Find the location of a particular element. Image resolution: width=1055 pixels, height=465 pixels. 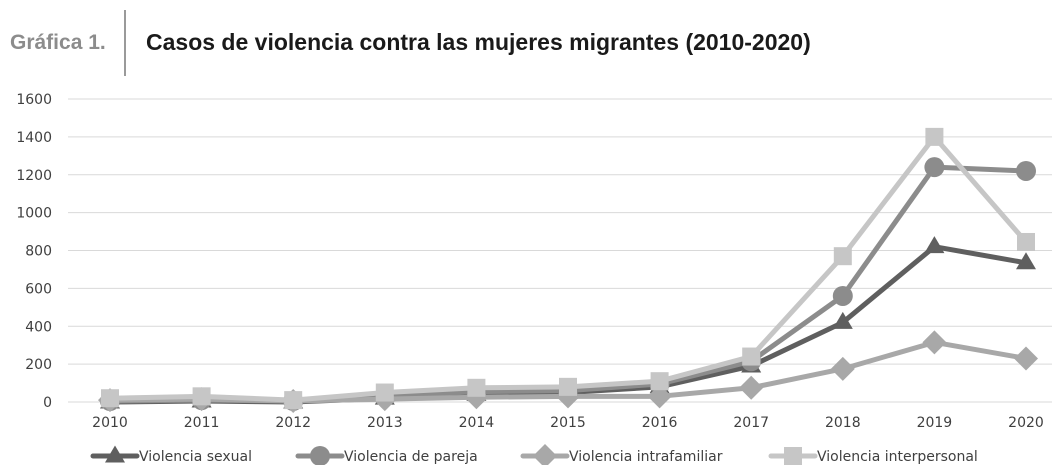

legend-label-1: Violencia sexual is located at coordinates (195, 457).